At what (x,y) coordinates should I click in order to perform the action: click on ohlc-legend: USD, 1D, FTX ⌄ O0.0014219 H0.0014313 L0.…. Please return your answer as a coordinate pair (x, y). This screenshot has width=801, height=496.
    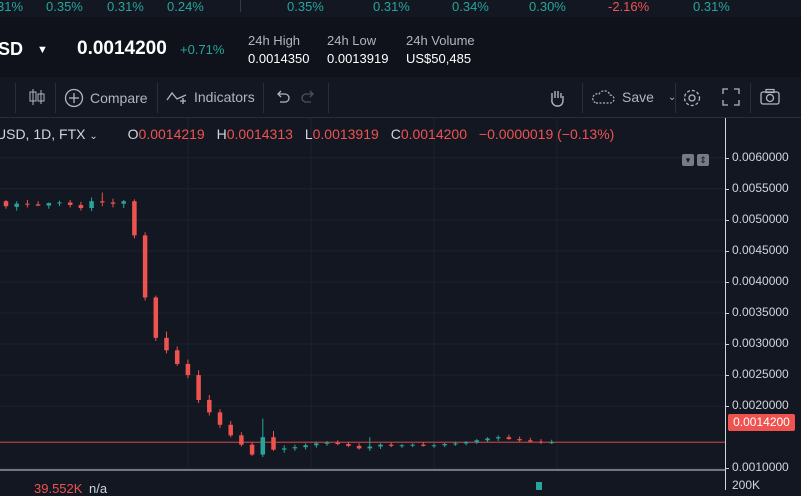
    Looking at the image, I should click on (307, 134).